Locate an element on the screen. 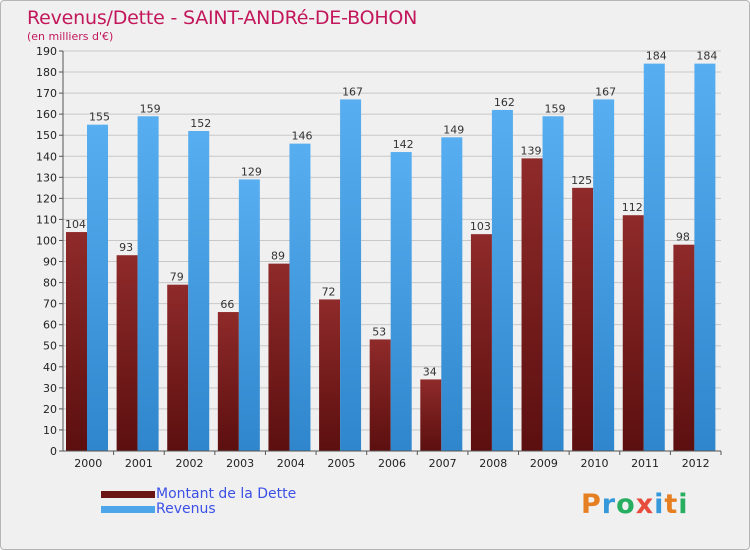 The width and height of the screenshot is (750, 550). logo-letter: P is located at coordinates (591, 504).